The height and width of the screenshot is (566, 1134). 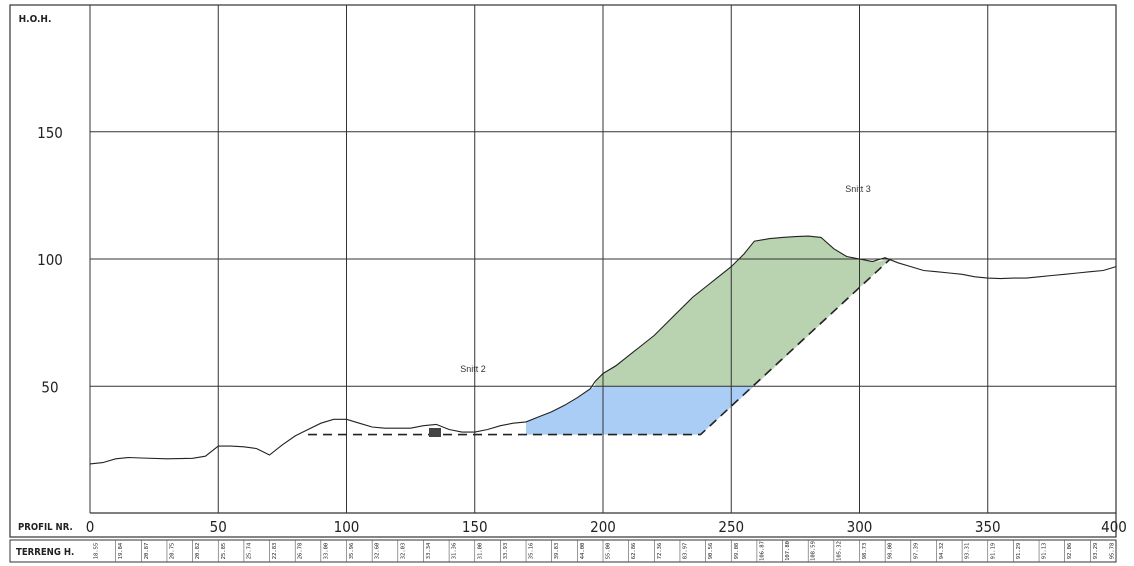 What do you see at coordinates (640, 410) in the screenshot?
I see `fill-area-lower` at bounding box center [640, 410].